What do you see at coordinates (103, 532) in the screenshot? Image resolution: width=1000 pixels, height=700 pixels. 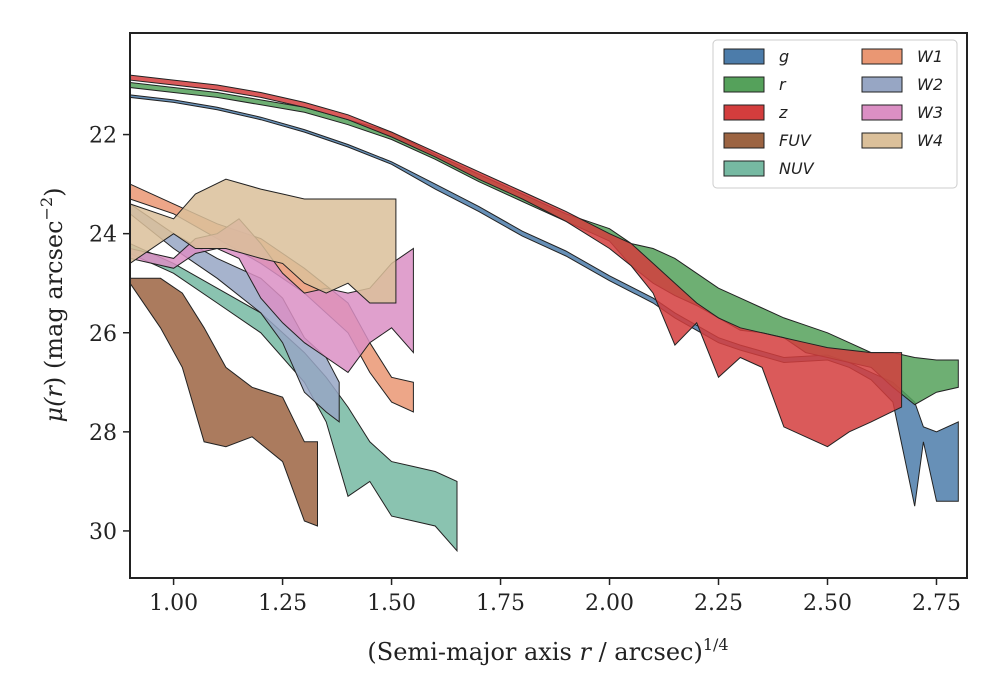 I see `y-tick-label: 30` at bounding box center [103, 532].